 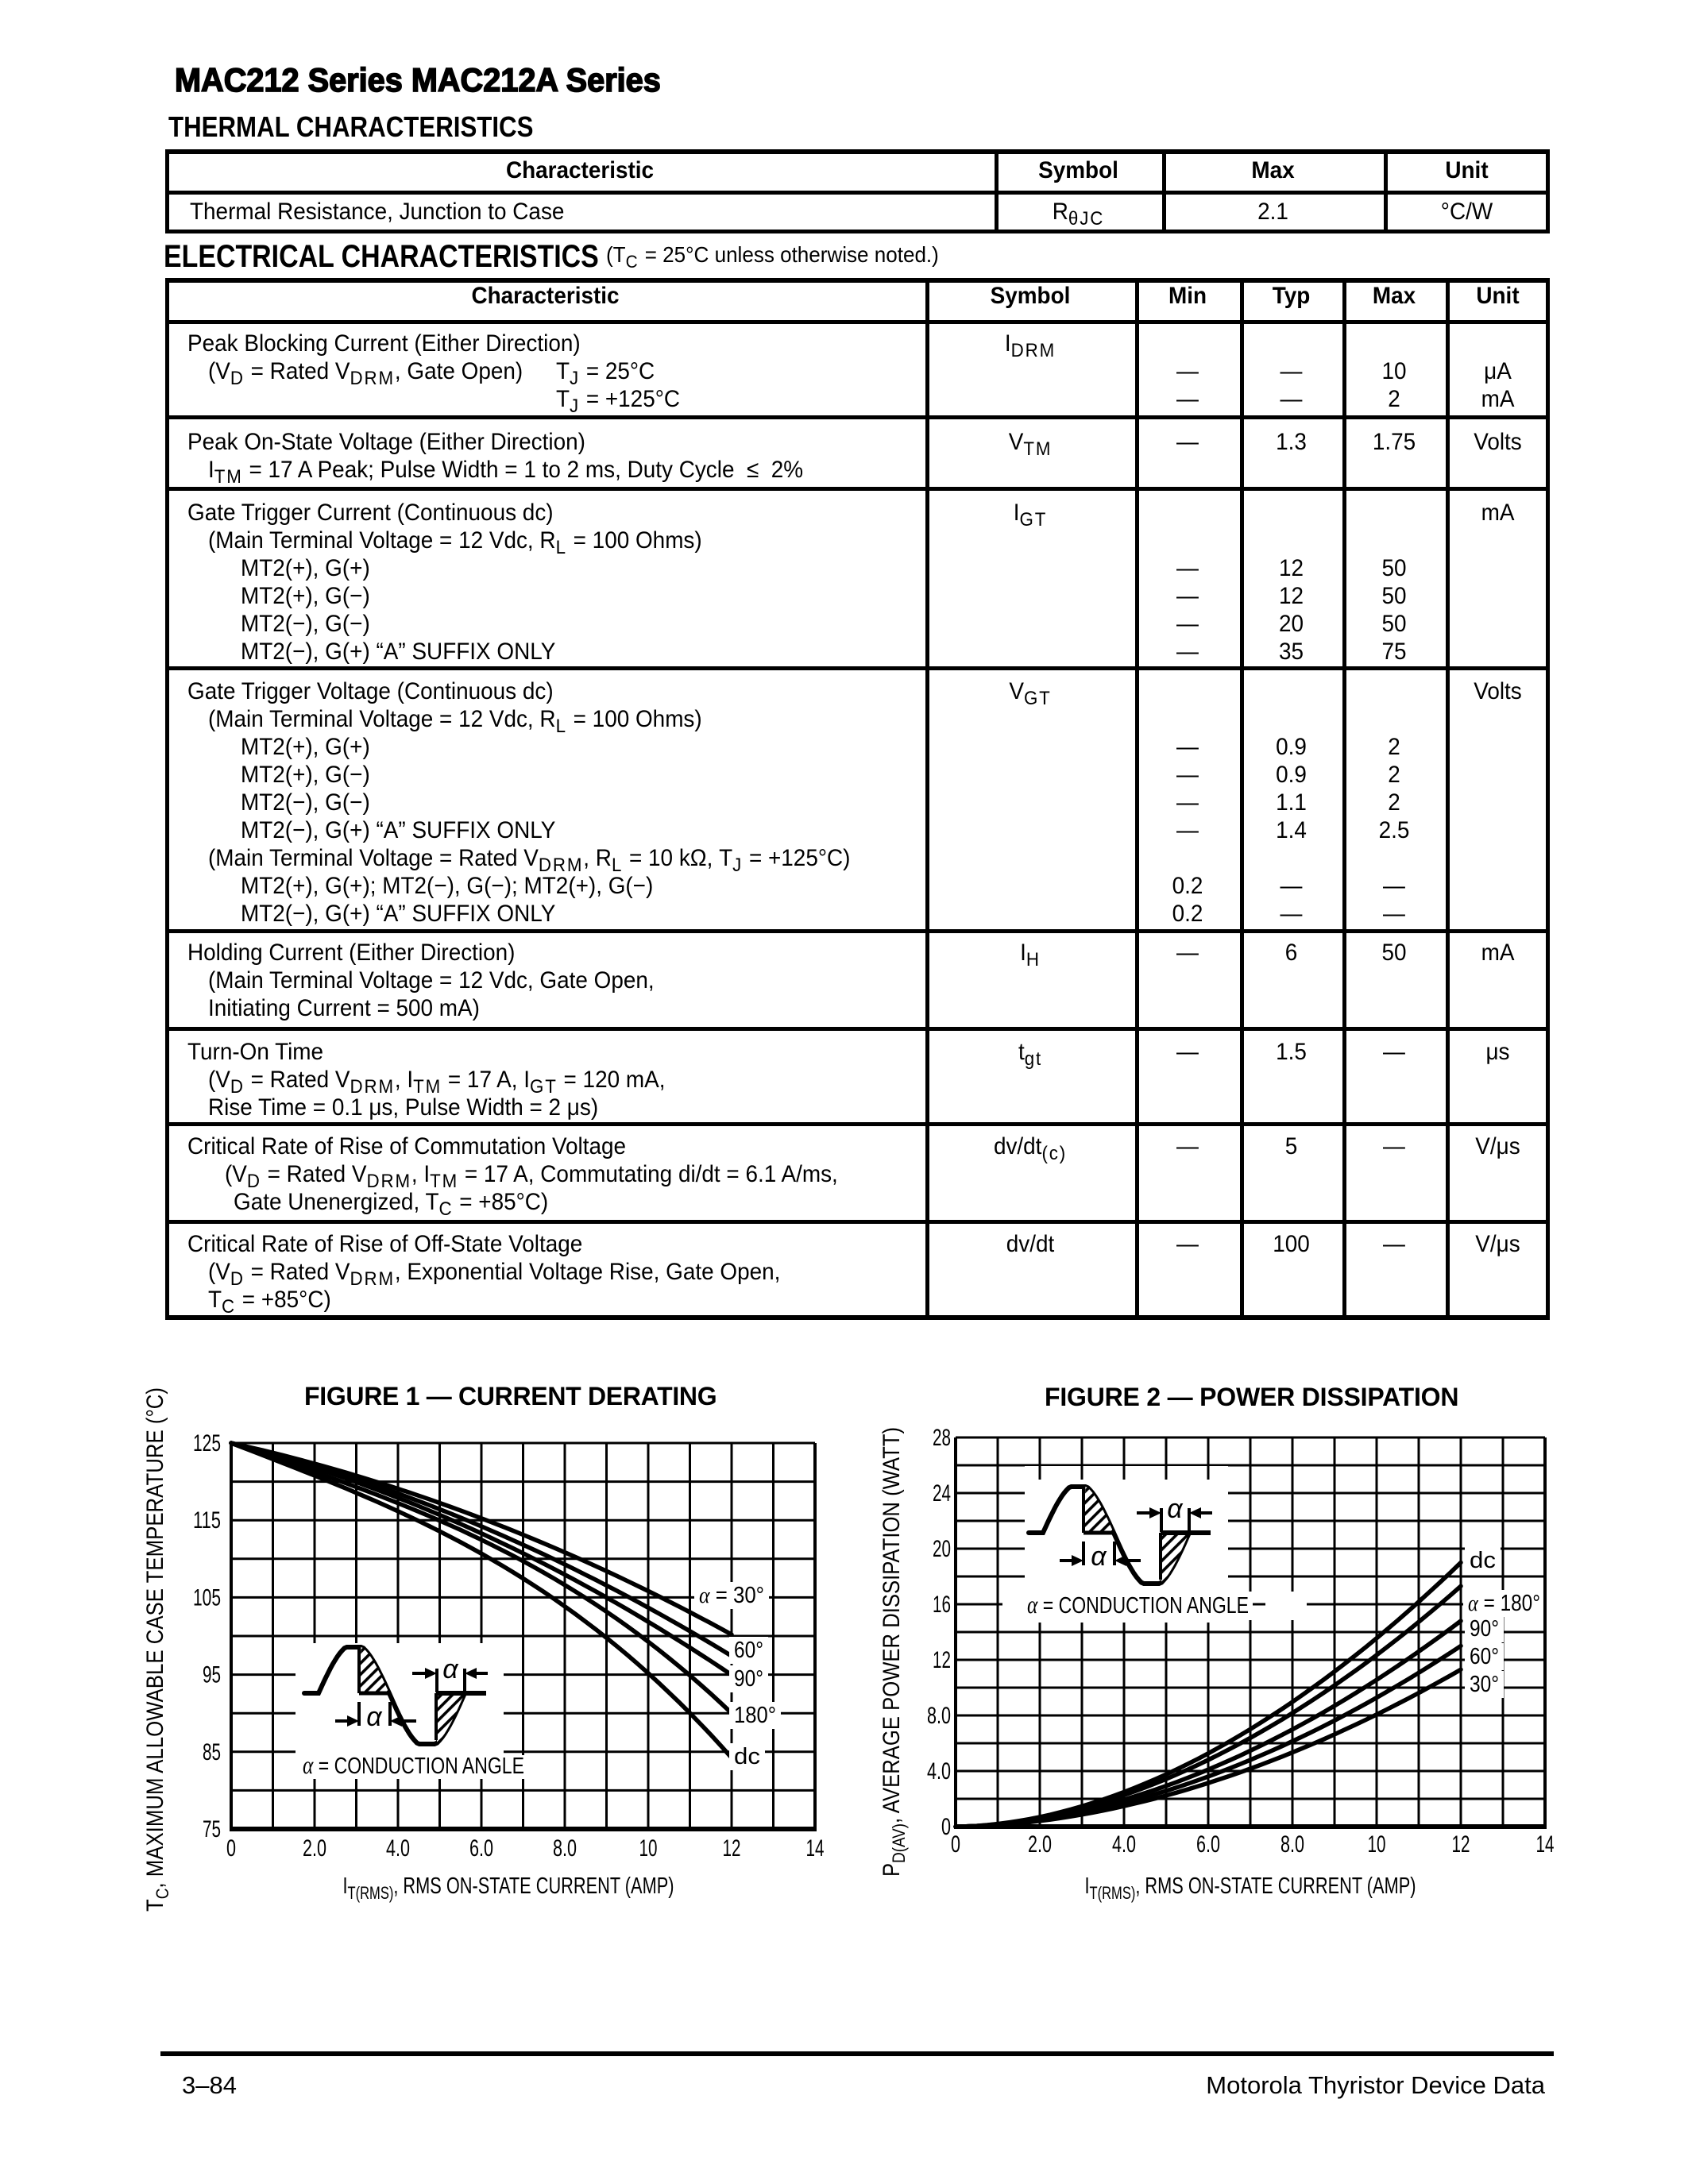 I want to click on svg-text: 20, so click(x=942, y=1549).